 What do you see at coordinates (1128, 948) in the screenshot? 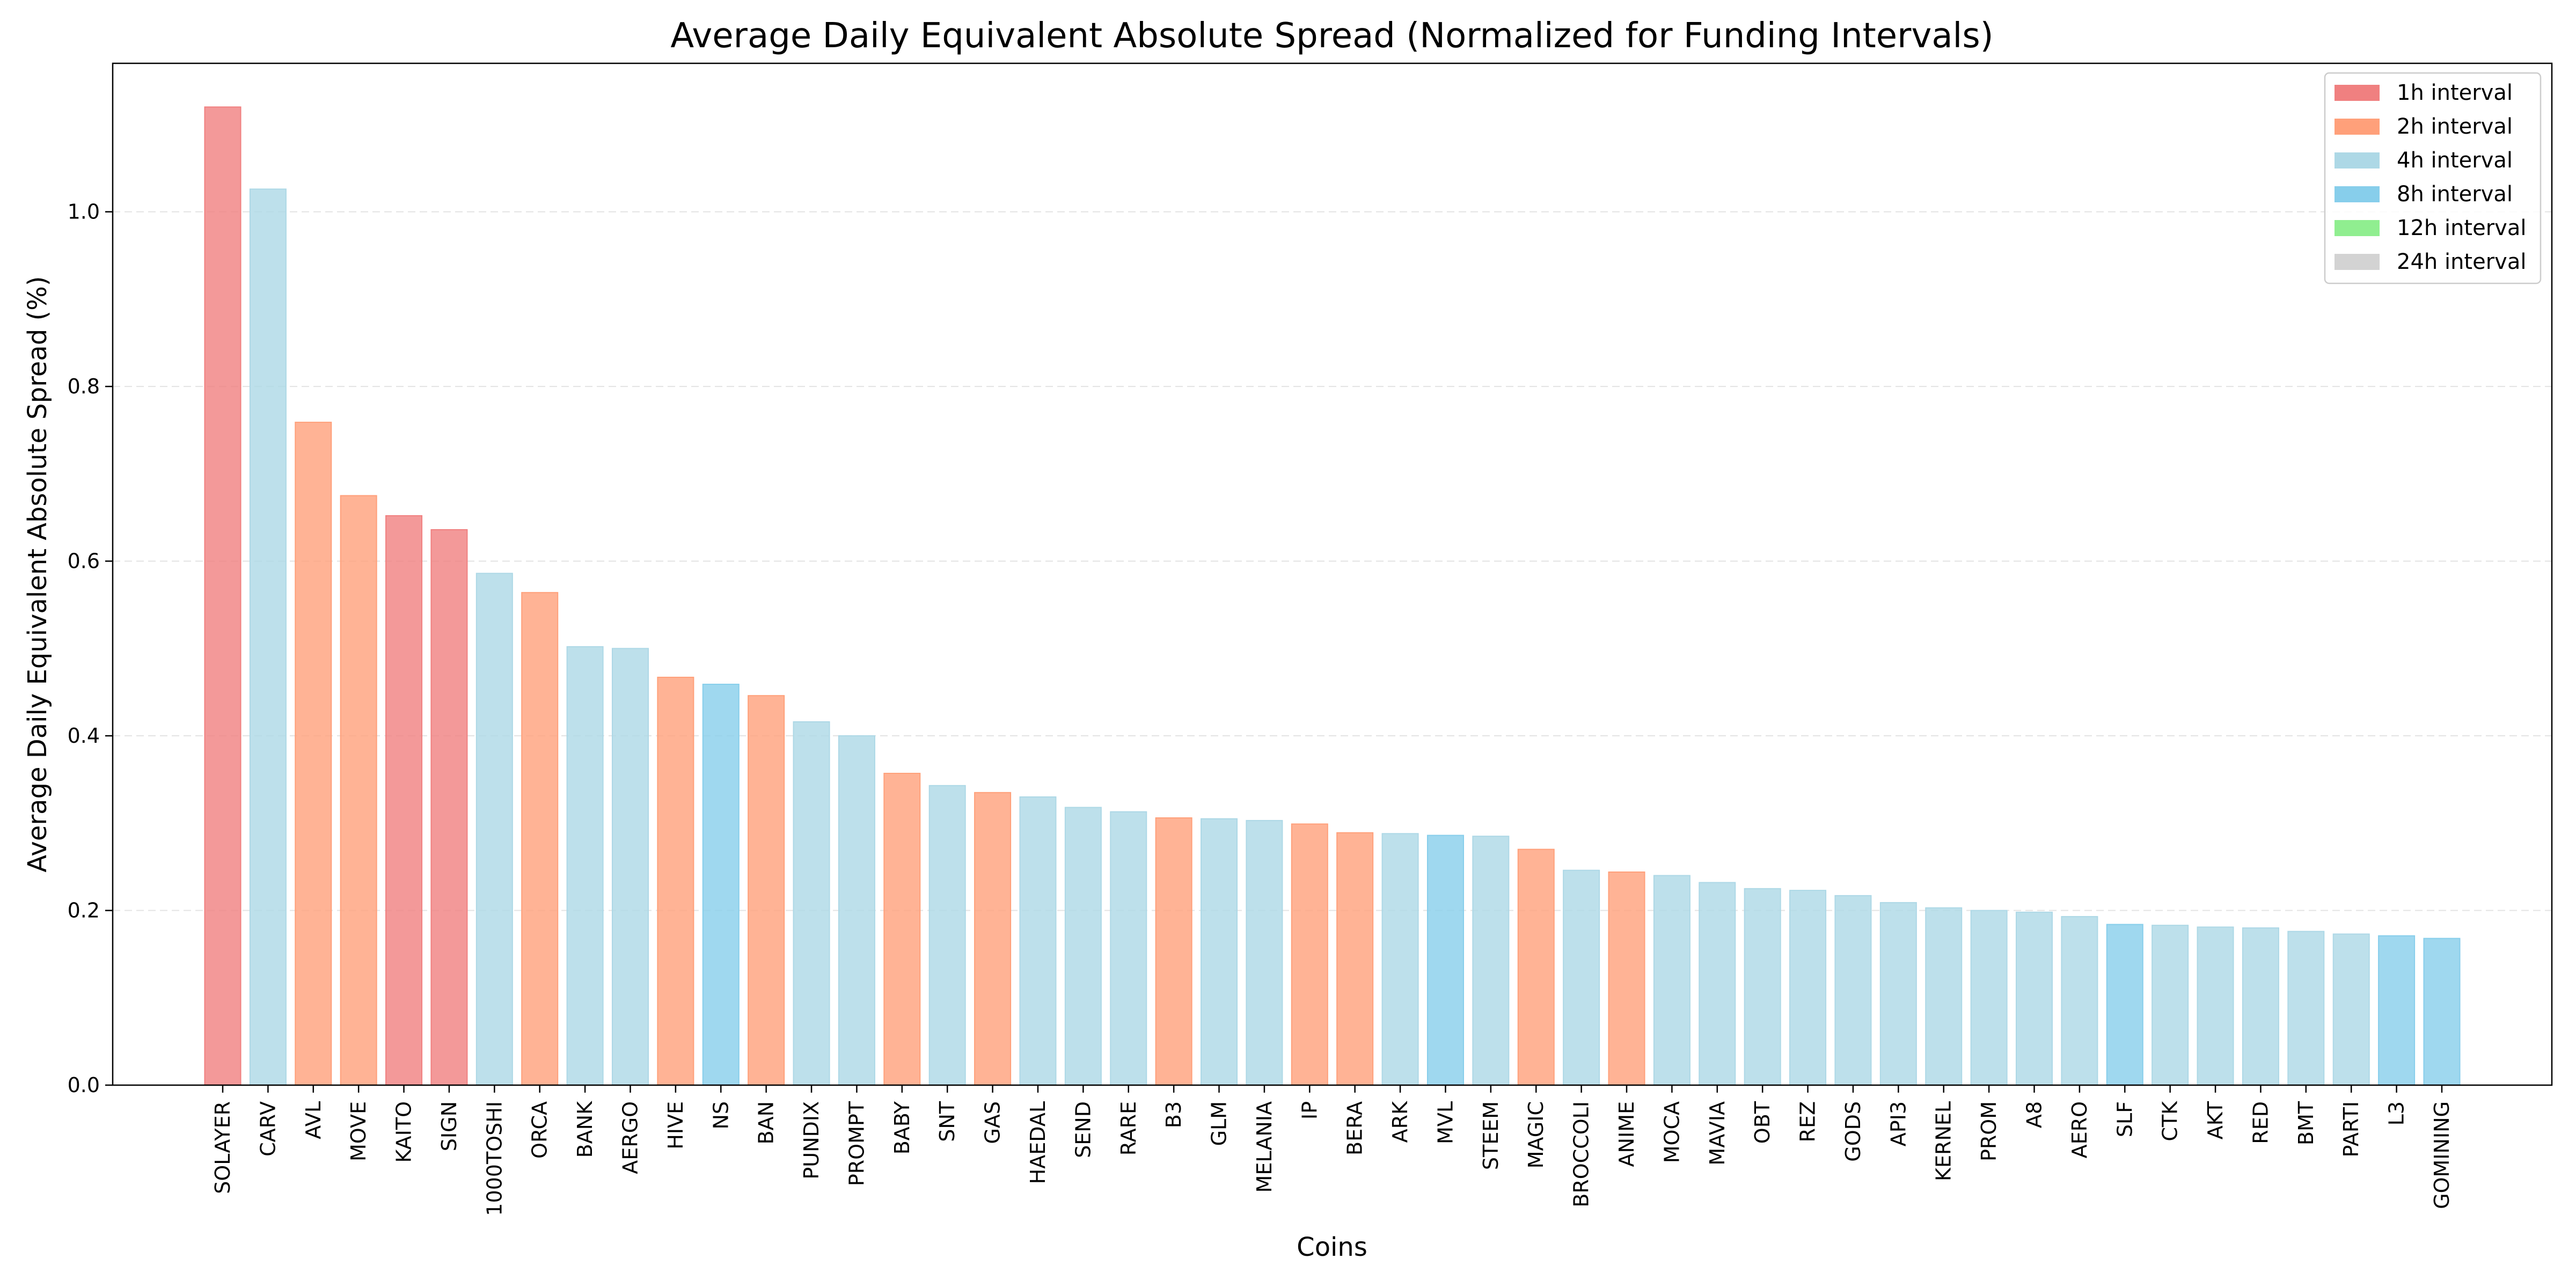
I see `bar-rare` at bounding box center [1128, 948].